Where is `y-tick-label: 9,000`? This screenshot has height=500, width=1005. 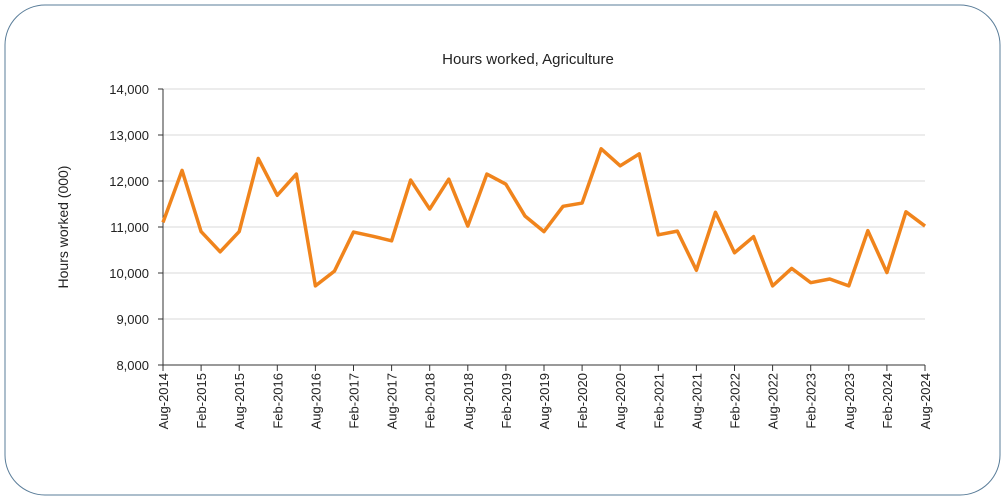 y-tick-label: 9,000 is located at coordinates (132, 319).